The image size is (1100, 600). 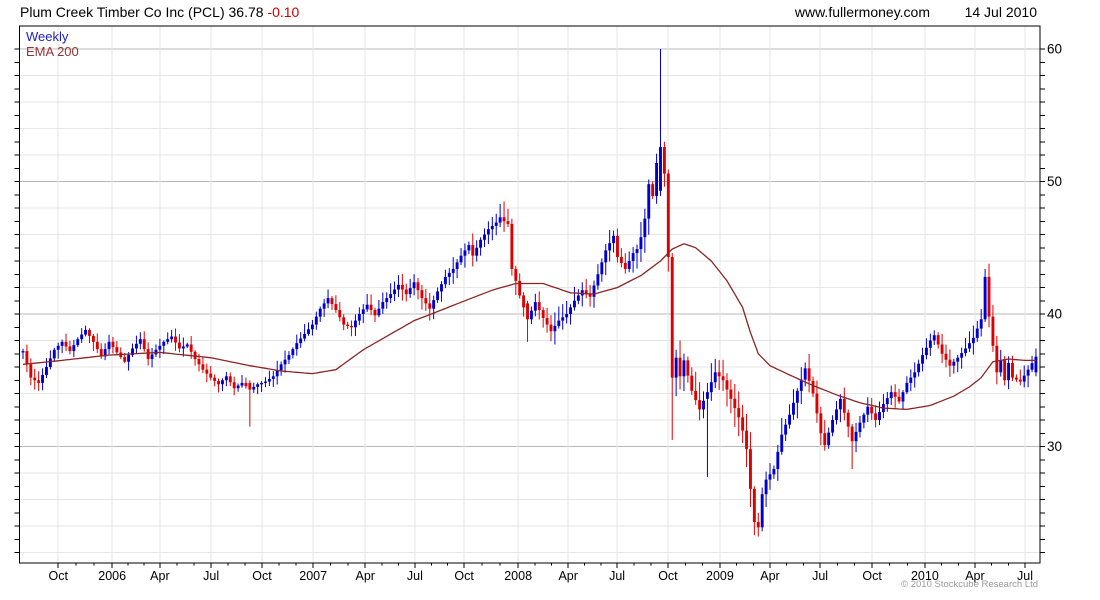 What do you see at coordinates (1054, 446) in the screenshot?
I see `svg-text: 30` at bounding box center [1054, 446].